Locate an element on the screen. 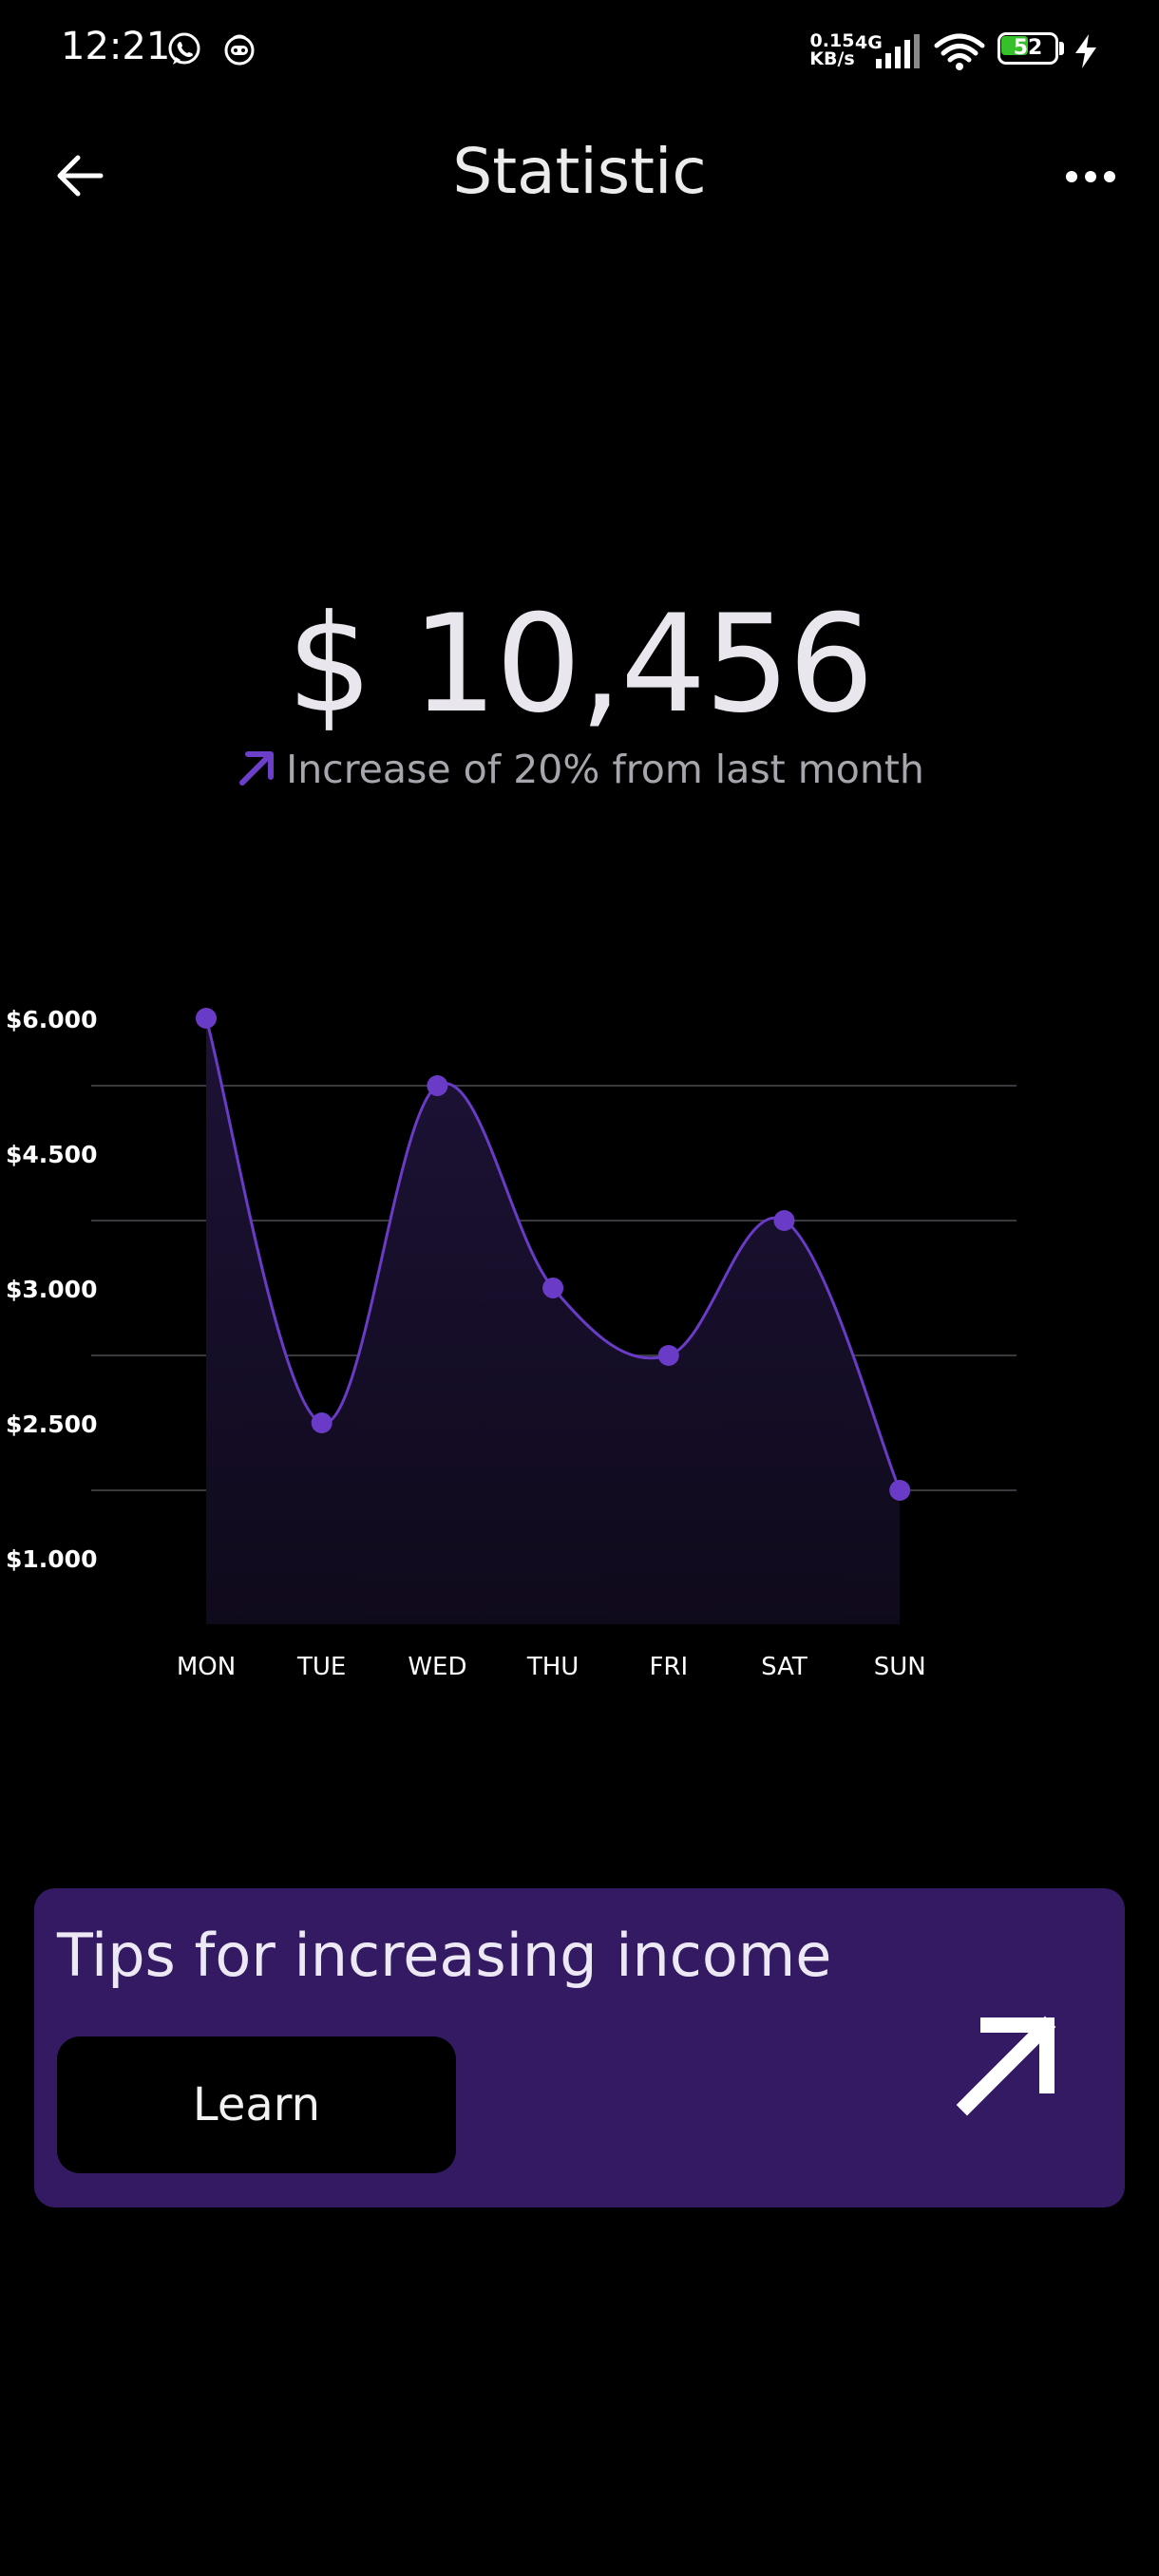 This screenshot has width=1159, height=2576. x-tick-label: WED is located at coordinates (437, 1667).